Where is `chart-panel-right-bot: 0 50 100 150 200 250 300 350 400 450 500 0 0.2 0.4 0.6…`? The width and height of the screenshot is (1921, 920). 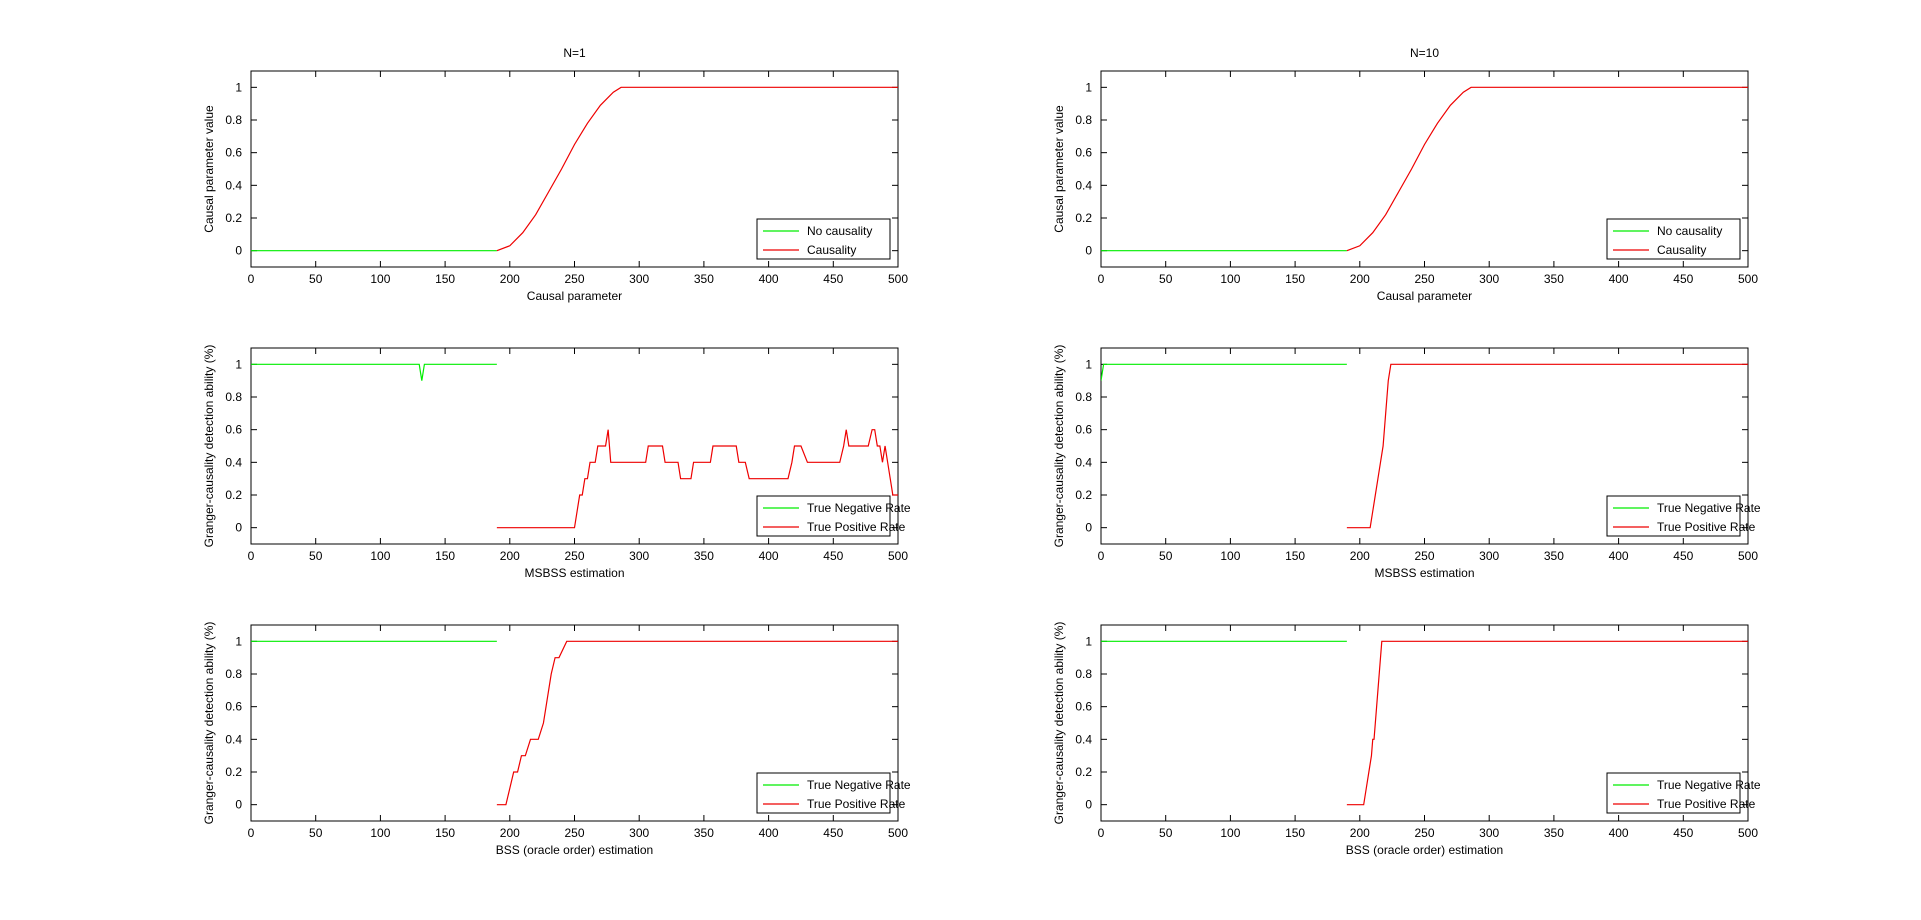
chart-panel-right-bot: 0 50 100 150 200 250 300 350 400 450 500 0 0.2 0.4 0.6… is located at coordinates (1406, 739).